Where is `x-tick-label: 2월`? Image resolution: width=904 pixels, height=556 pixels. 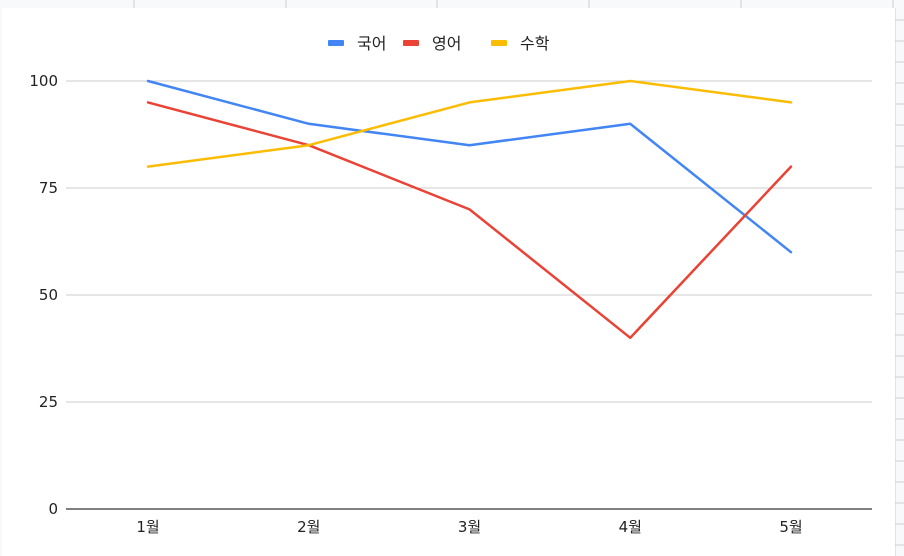
x-tick-label: 2월 is located at coordinates (308, 527).